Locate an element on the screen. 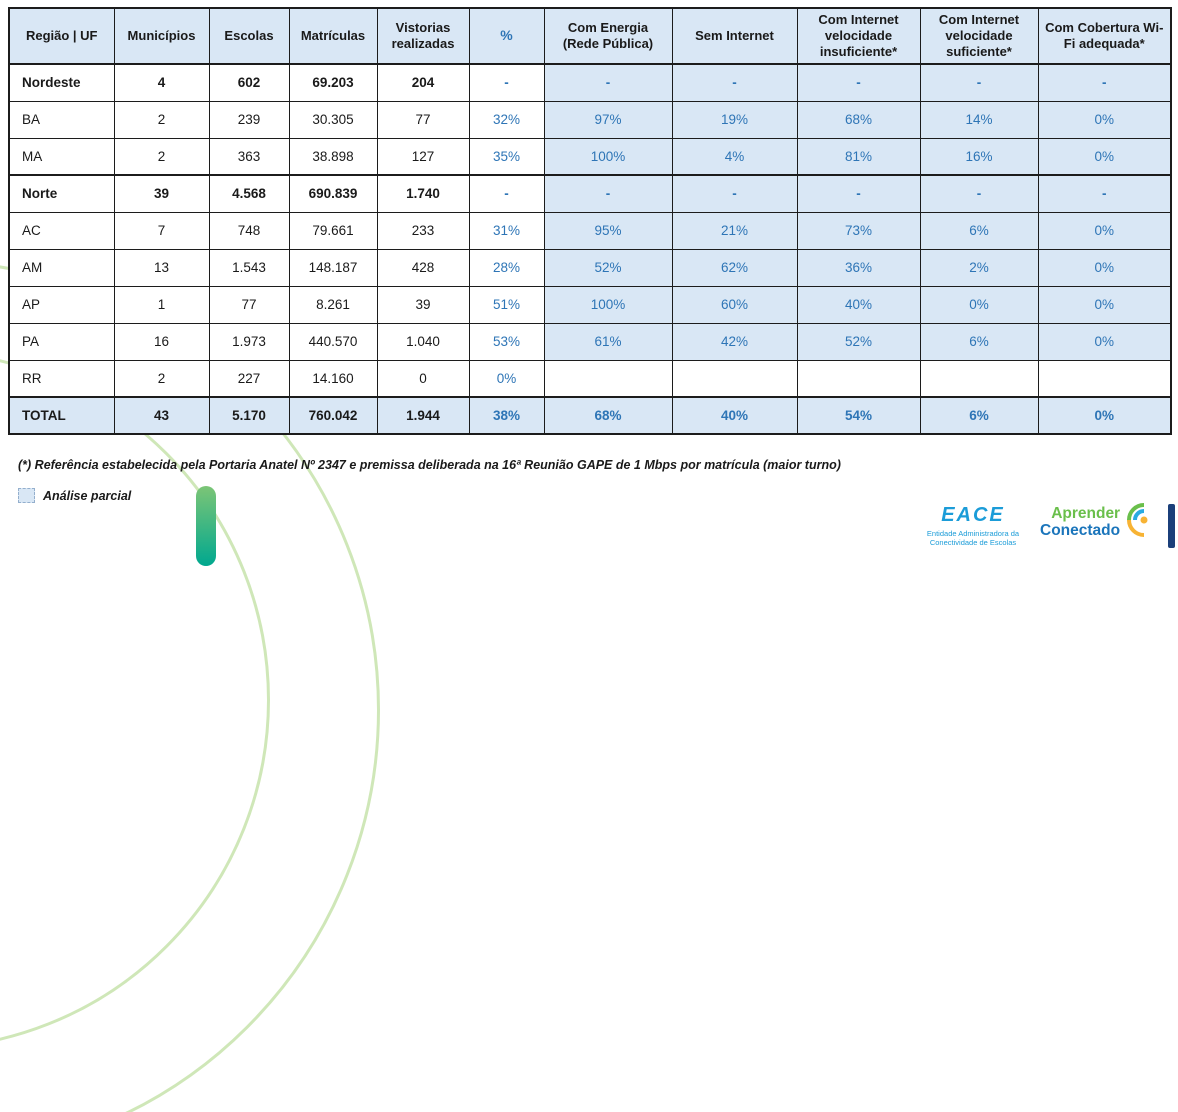 The image size is (1178, 1112). table-cell: 0 is located at coordinates (423, 378).